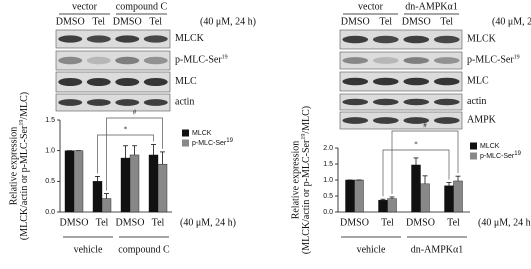 This screenshot has height=269, width=531. I want to click on group-label: dn-AMPKα1, so click(437, 249).